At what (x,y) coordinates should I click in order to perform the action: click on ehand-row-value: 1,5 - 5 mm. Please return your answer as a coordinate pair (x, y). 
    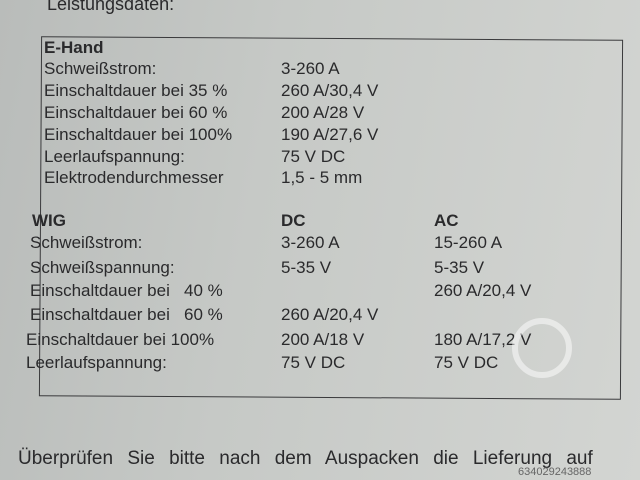
    Looking at the image, I should click on (322, 177).